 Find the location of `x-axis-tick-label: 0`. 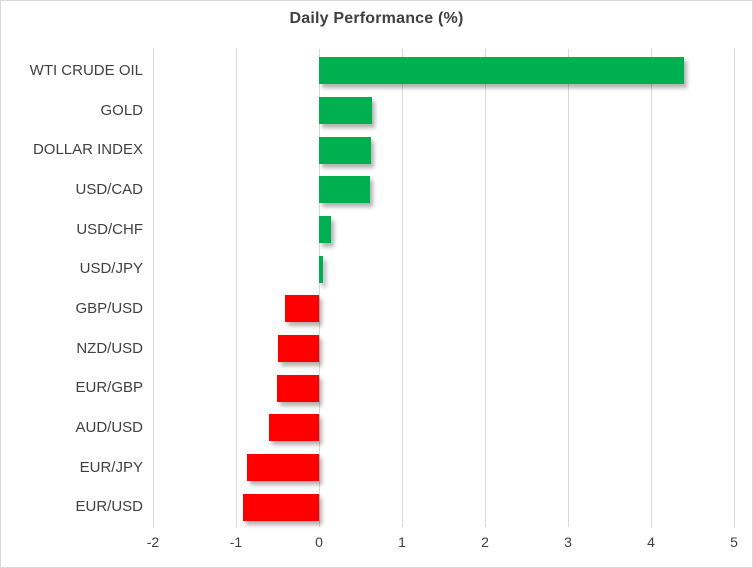

x-axis-tick-label: 0 is located at coordinates (319, 542).